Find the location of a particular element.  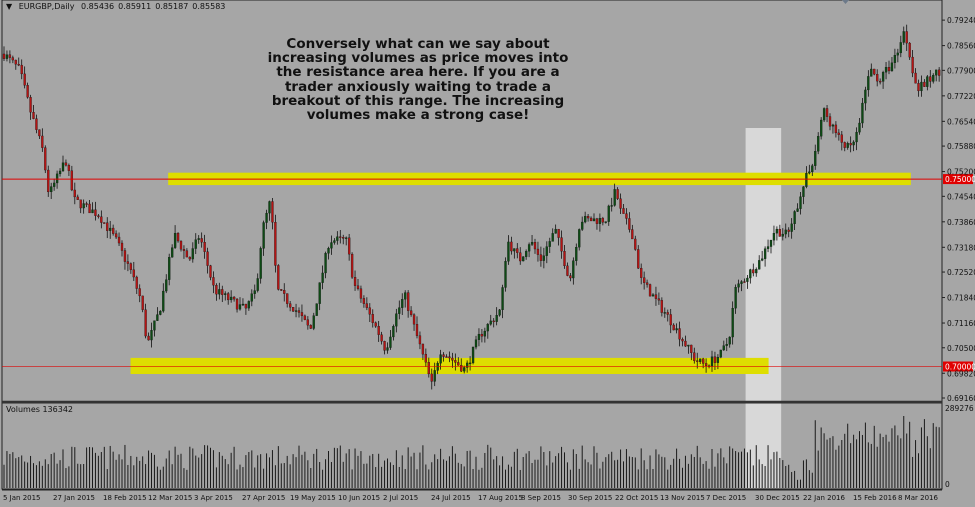

open-value: 0.85436 is located at coordinates (98, 6).